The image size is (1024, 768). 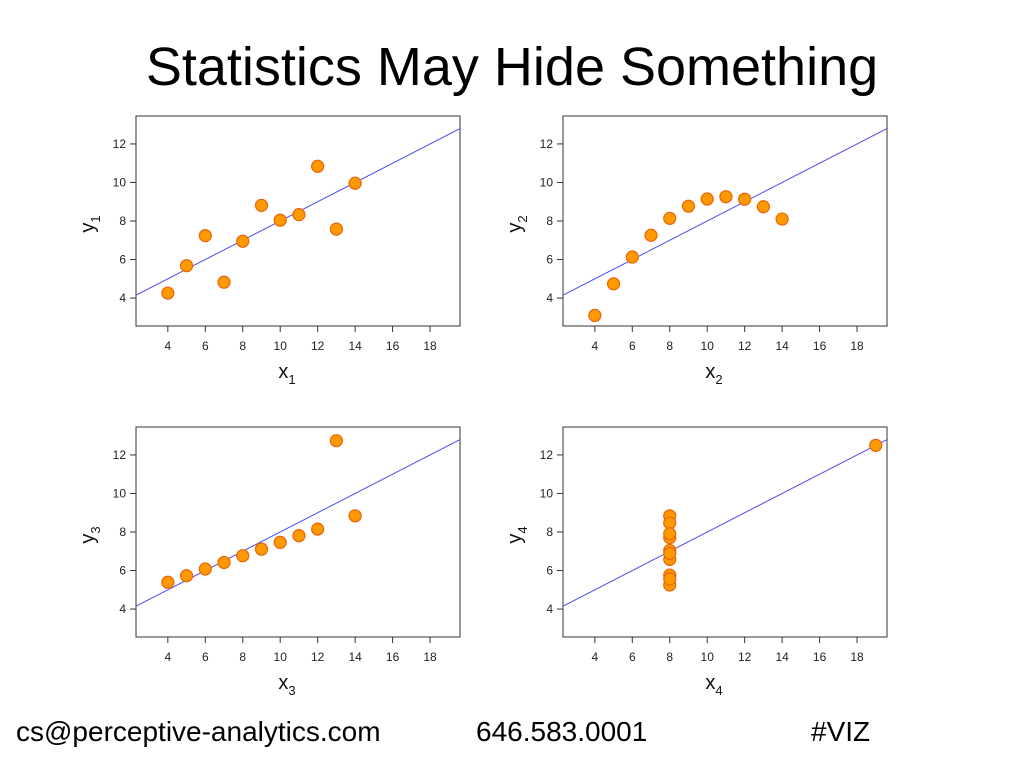 What do you see at coordinates (512, 67) in the screenshot?
I see `slide-title: Statistics May Hide Something` at bounding box center [512, 67].